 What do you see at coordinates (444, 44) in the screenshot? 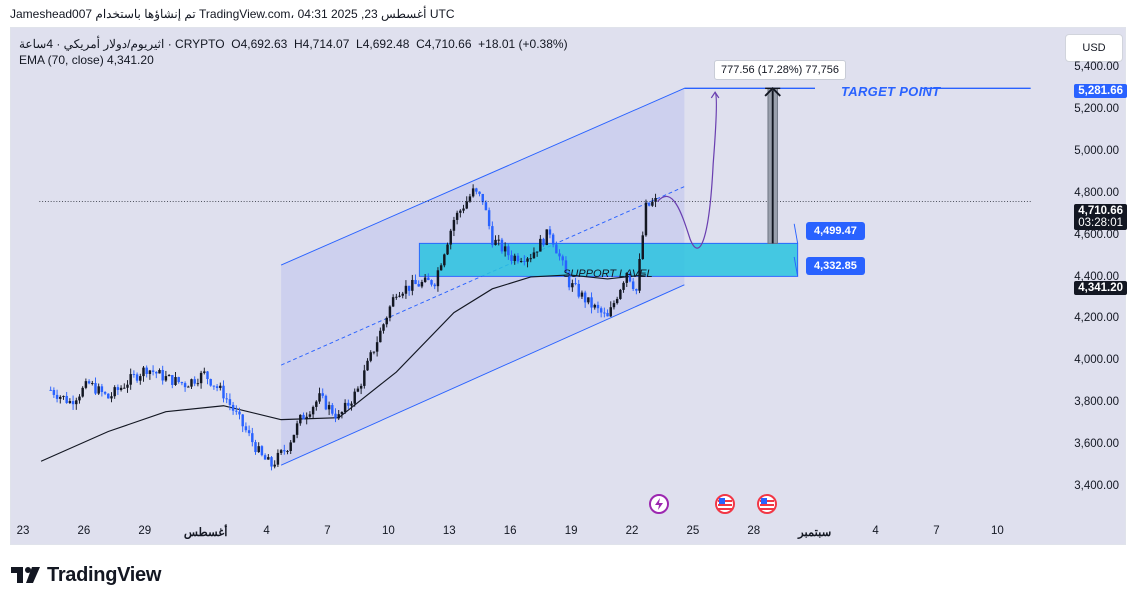
I see `ohlc-close: C4,710.66` at bounding box center [444, 44].